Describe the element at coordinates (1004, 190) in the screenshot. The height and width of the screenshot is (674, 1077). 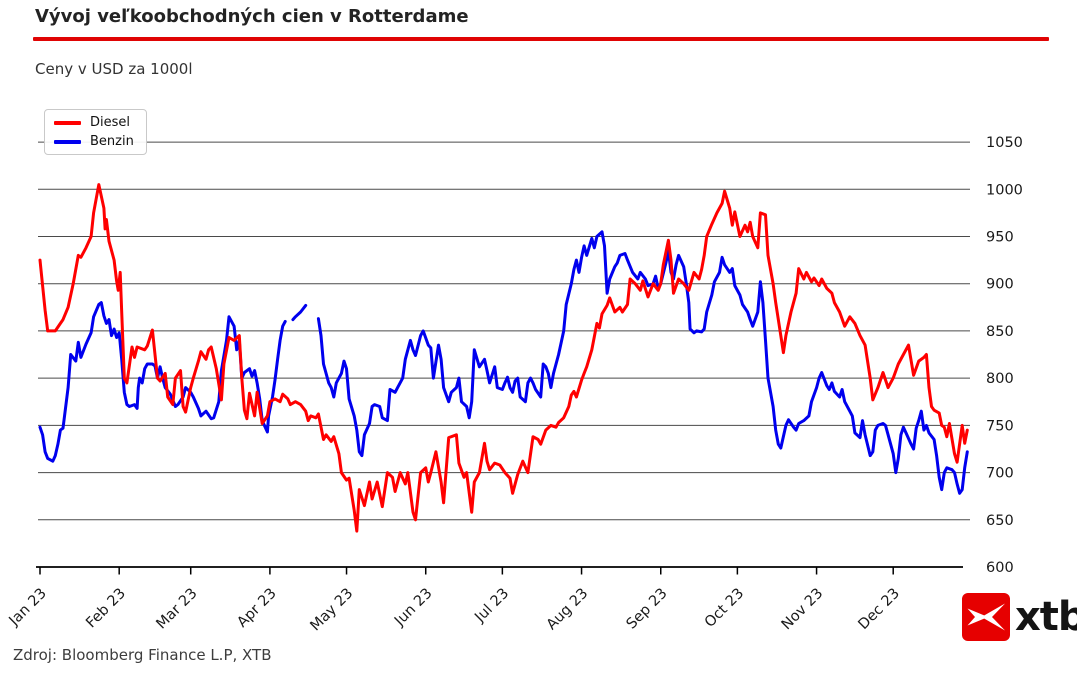
I see `y-tick-label: 1000` at that location.